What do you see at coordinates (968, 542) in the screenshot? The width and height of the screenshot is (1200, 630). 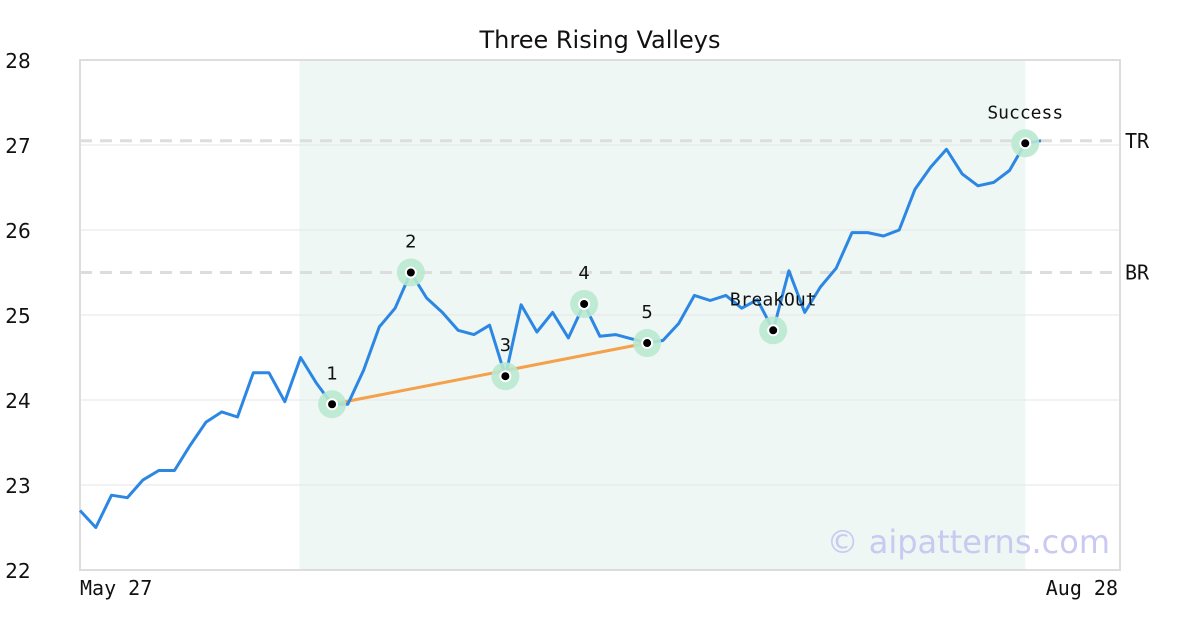 I see `watermark: © aipatterns.com` at bounding box center [968, 542].